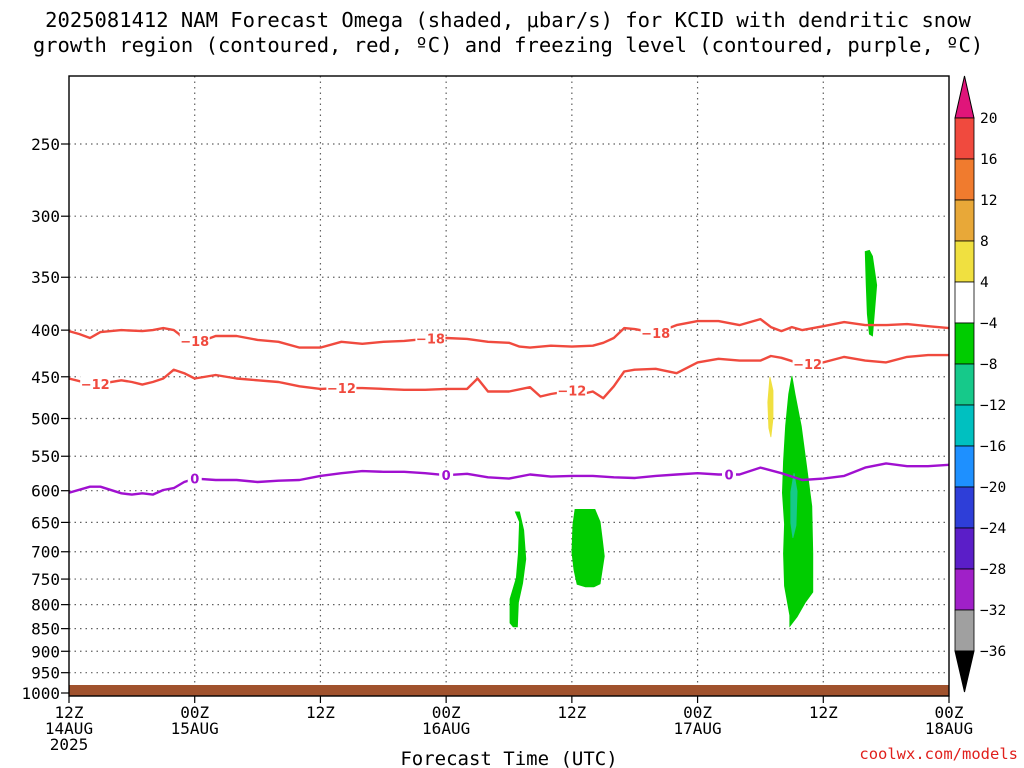  I want to click on colorbar-tick-label: −32, so click(993, 611).